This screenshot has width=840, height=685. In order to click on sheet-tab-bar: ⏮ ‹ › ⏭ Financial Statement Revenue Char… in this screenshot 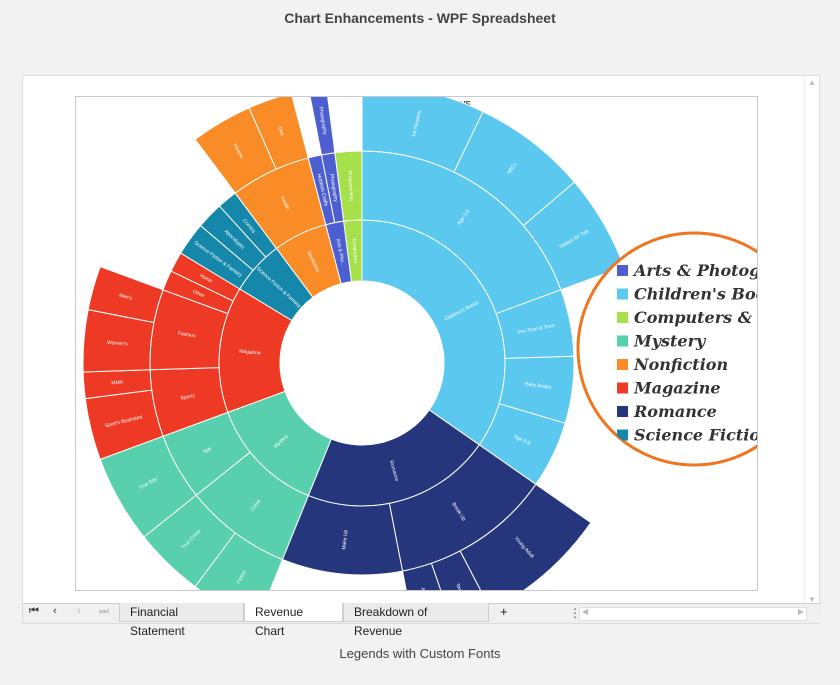, I will do `click(422, 620)`.